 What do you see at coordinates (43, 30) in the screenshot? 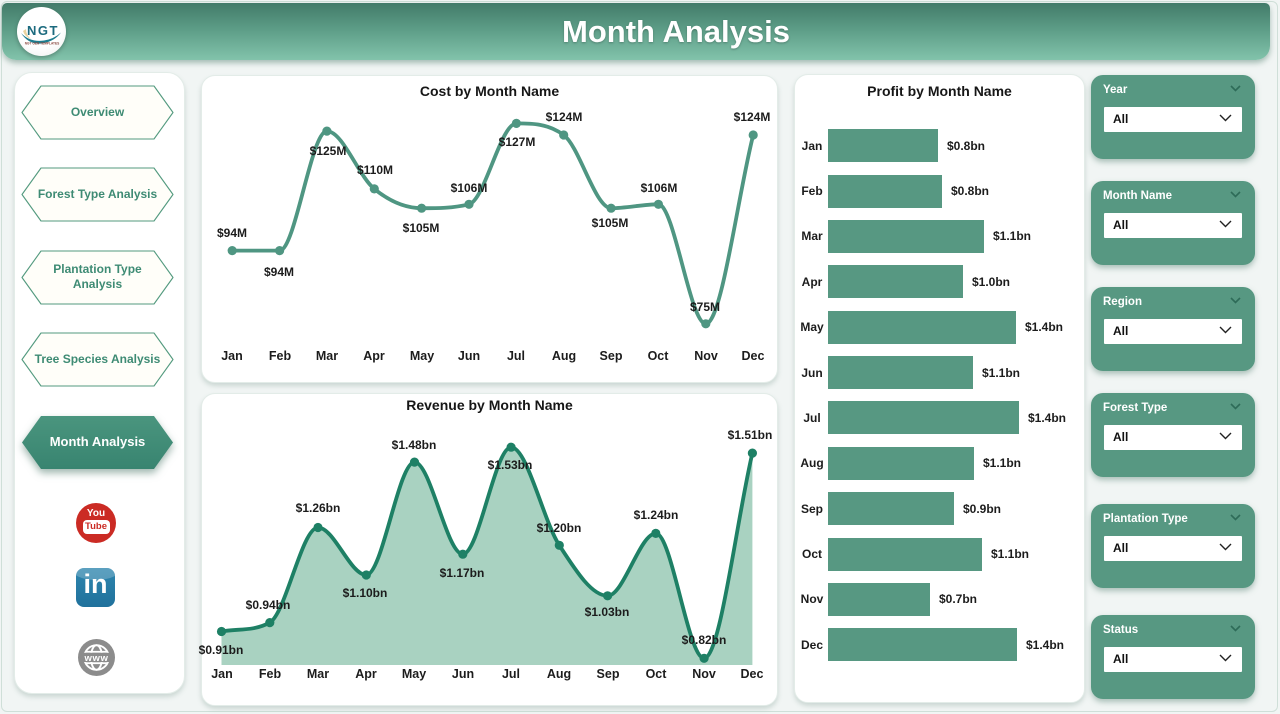
I see `svg-text: NGT` at bounding box center [43, 30].